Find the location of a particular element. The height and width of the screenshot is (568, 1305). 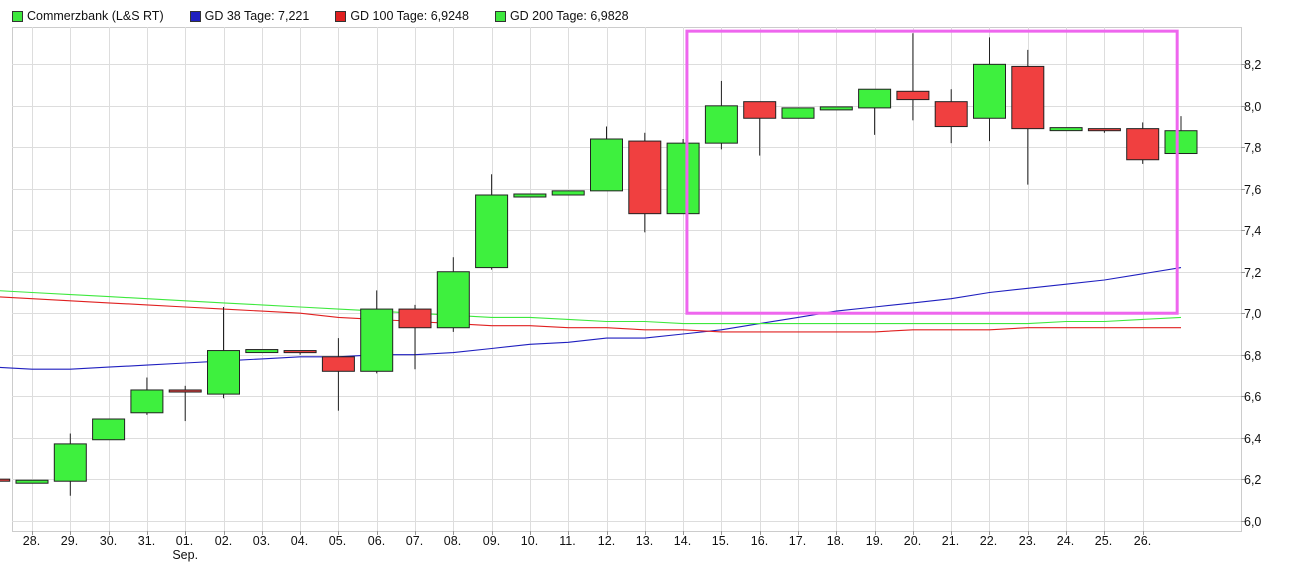

x-tick-label: 06. is located at coordinates (376, 541).